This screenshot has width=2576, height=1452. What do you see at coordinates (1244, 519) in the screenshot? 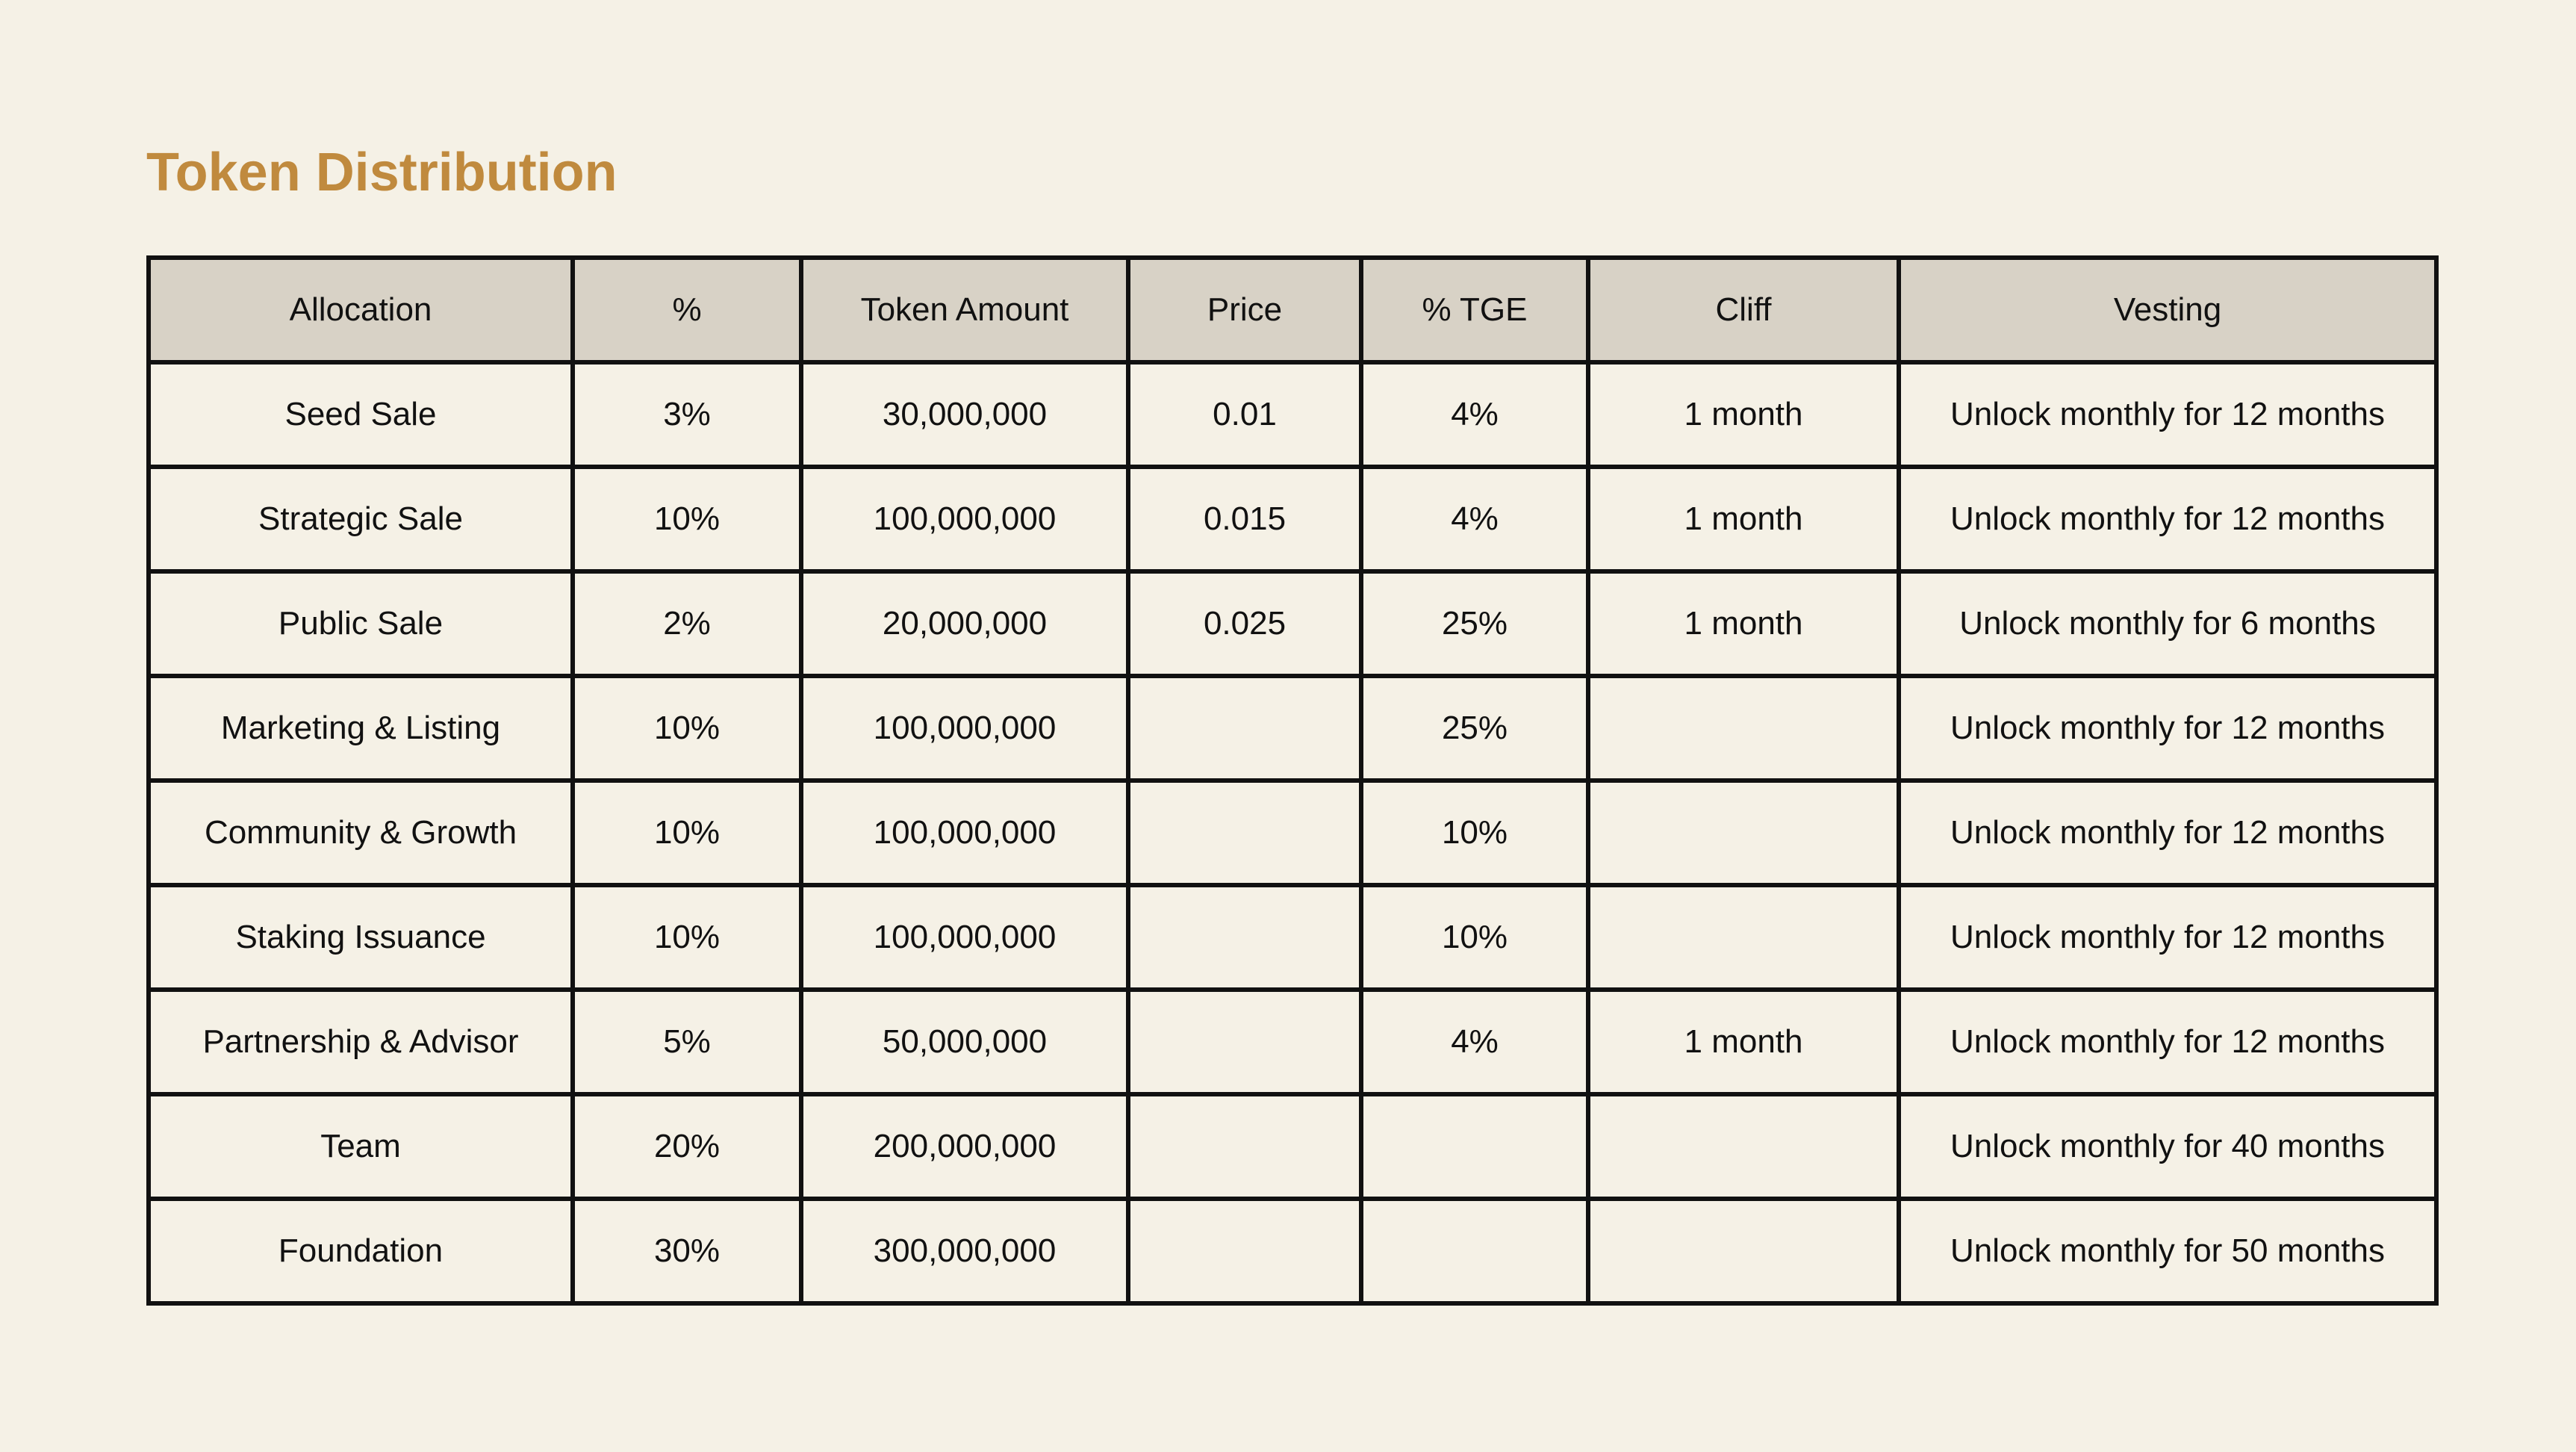
I see `cell-price: 0.015` at bounding box center [1244, 519].